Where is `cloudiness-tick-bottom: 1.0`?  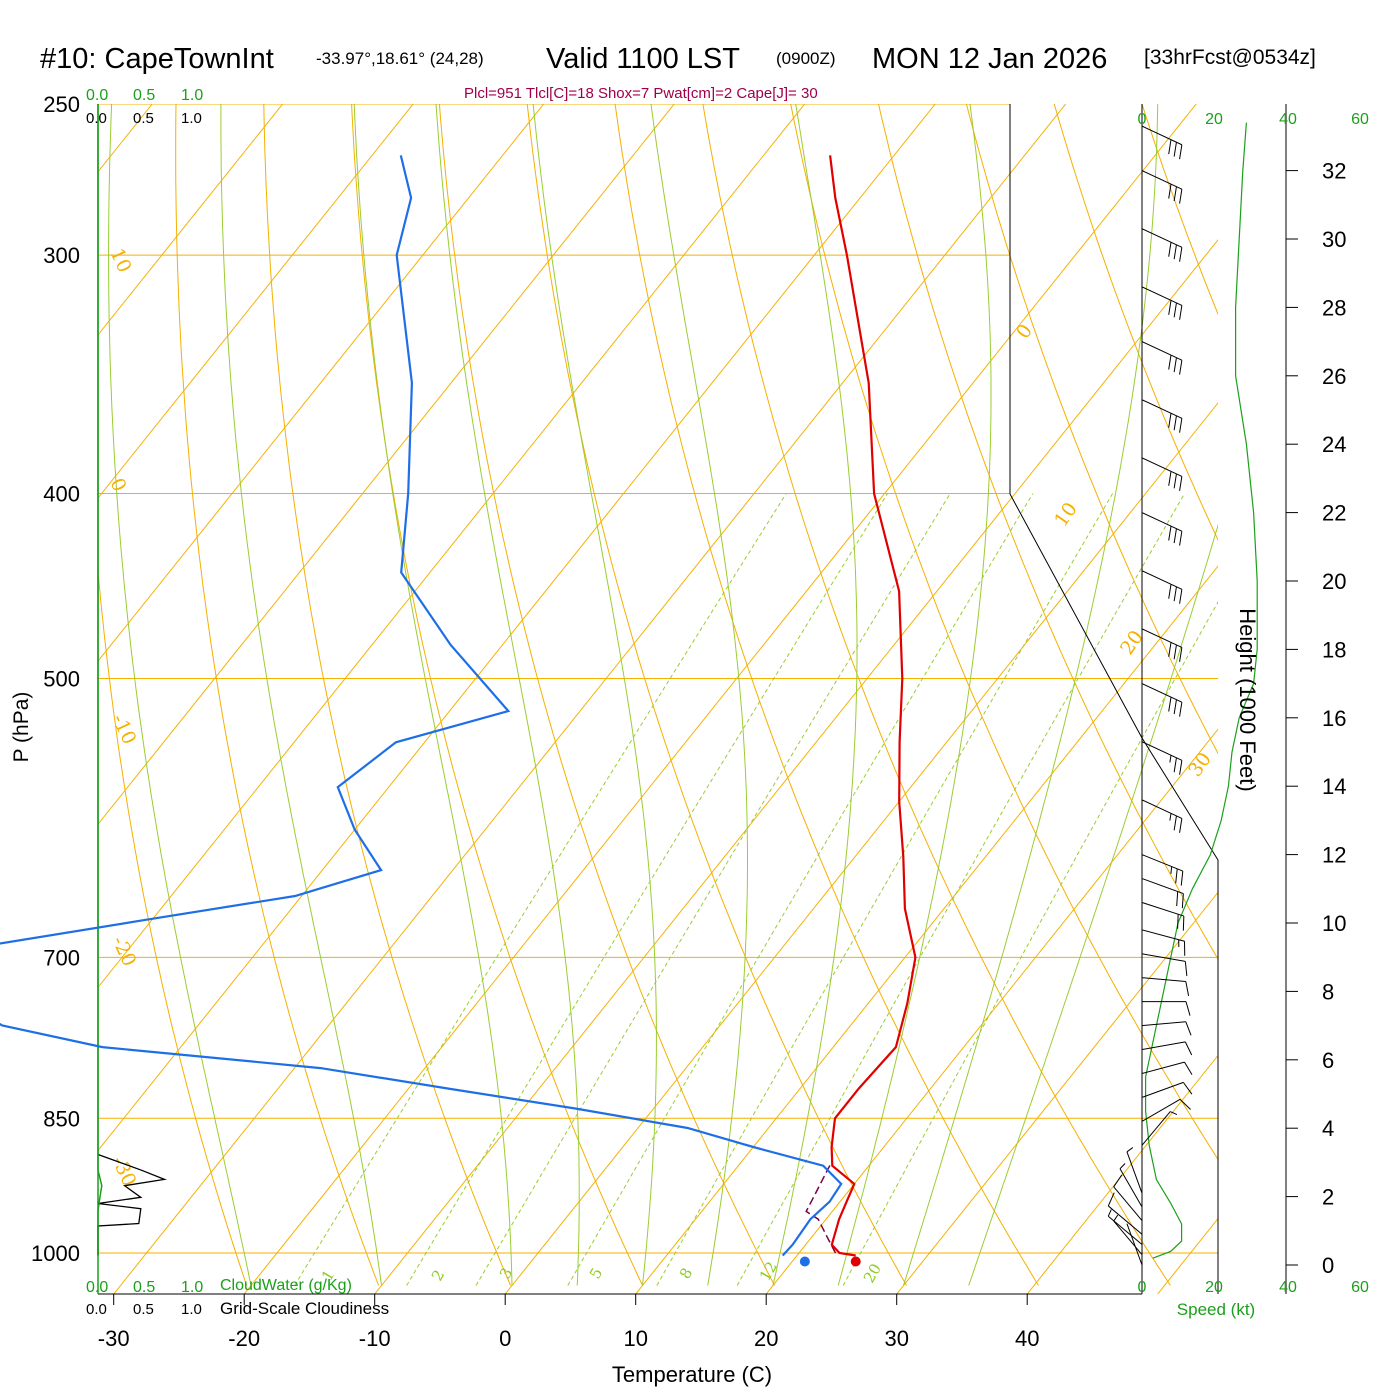
cloudiness-tick-bottom: 1.0 is located at coordinates (191, 1309).